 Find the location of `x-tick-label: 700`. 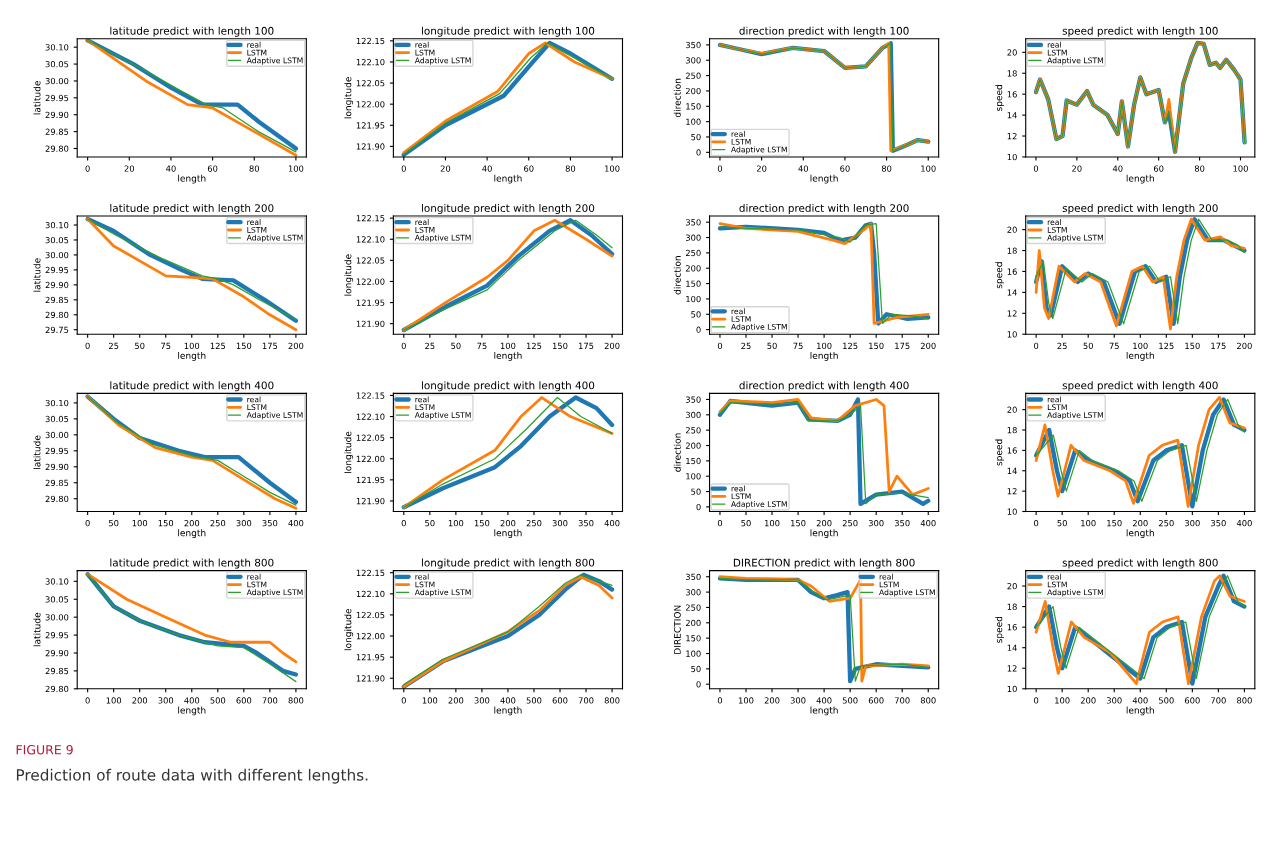

x-tick-label: 700 is located at coordinates (586, 700).